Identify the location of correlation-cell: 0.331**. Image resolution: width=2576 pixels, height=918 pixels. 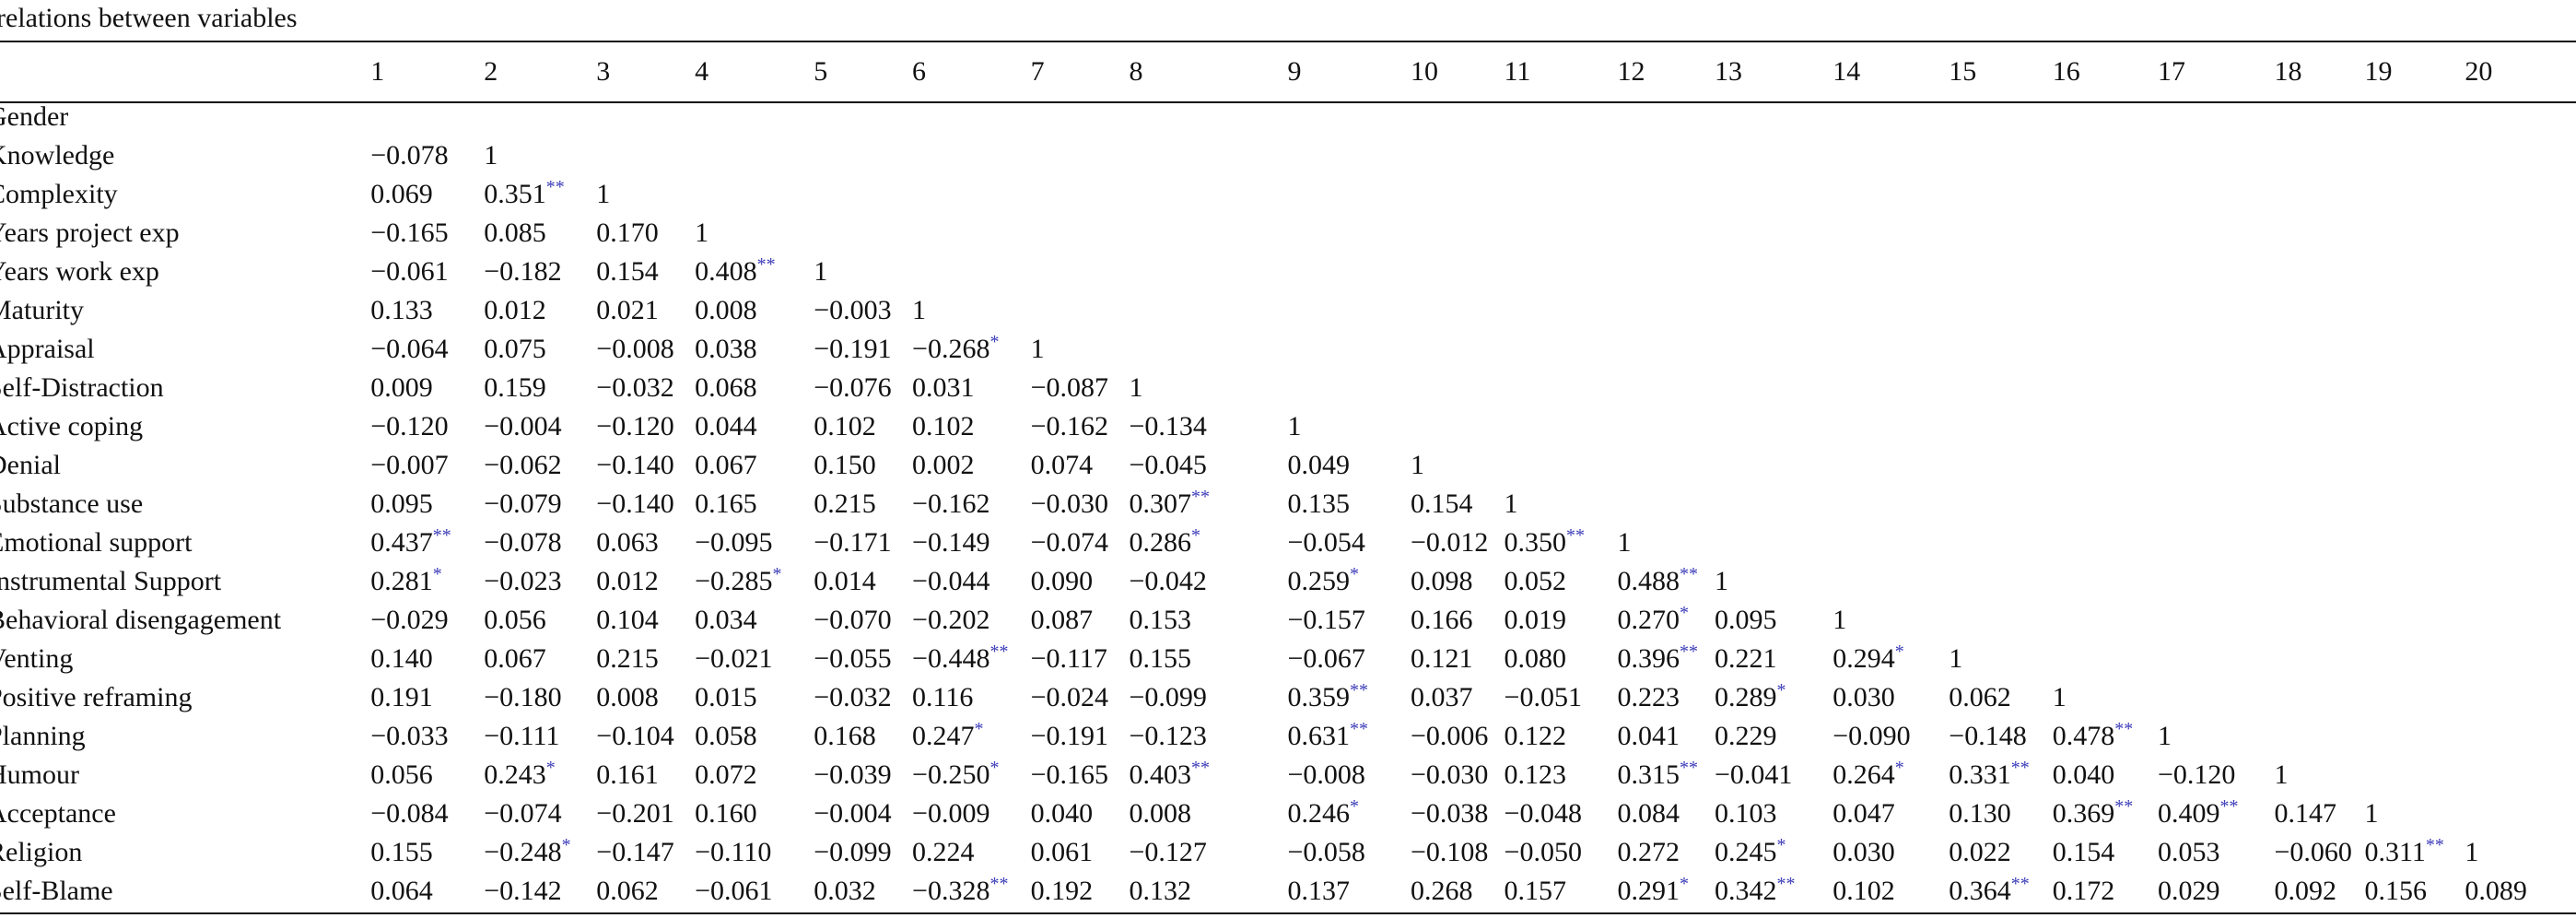
(2000, 775).